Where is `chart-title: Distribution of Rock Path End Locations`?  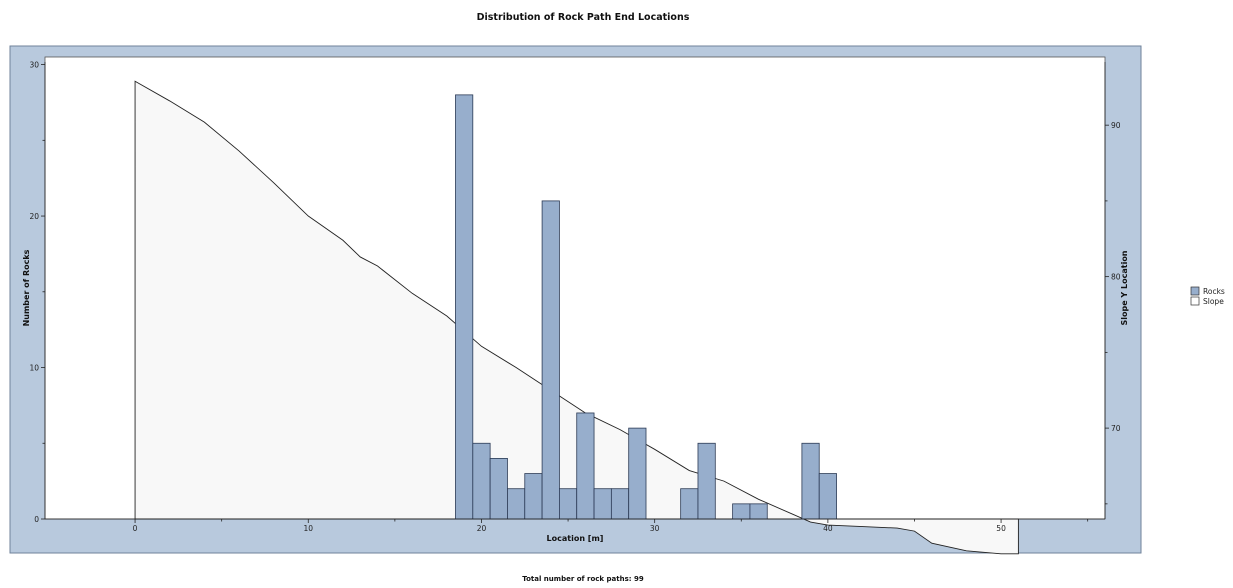
chart-title: Distribution of Rock Path End Locations is located at coordinates (583, 17).